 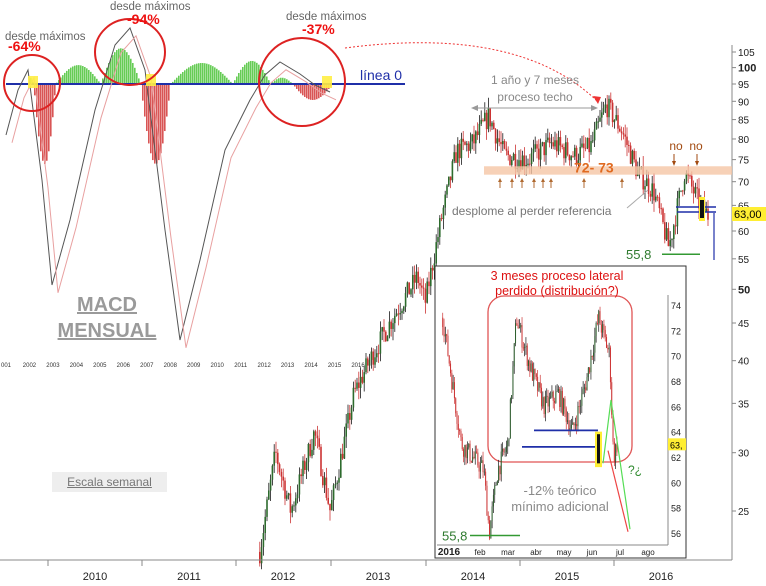 I want to click on techo-label-line1: 1 año y 7 meses, so click(x=535, y=80).